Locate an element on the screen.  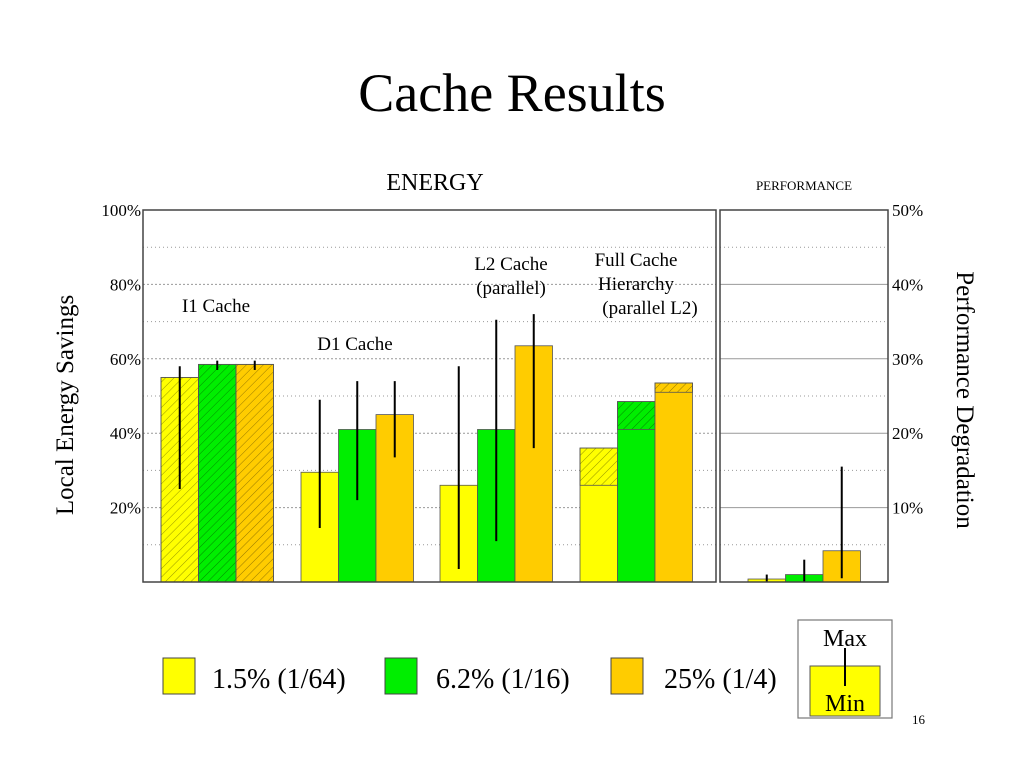
energy-y-tick-label: 20% is located at coordinates (125, 508).